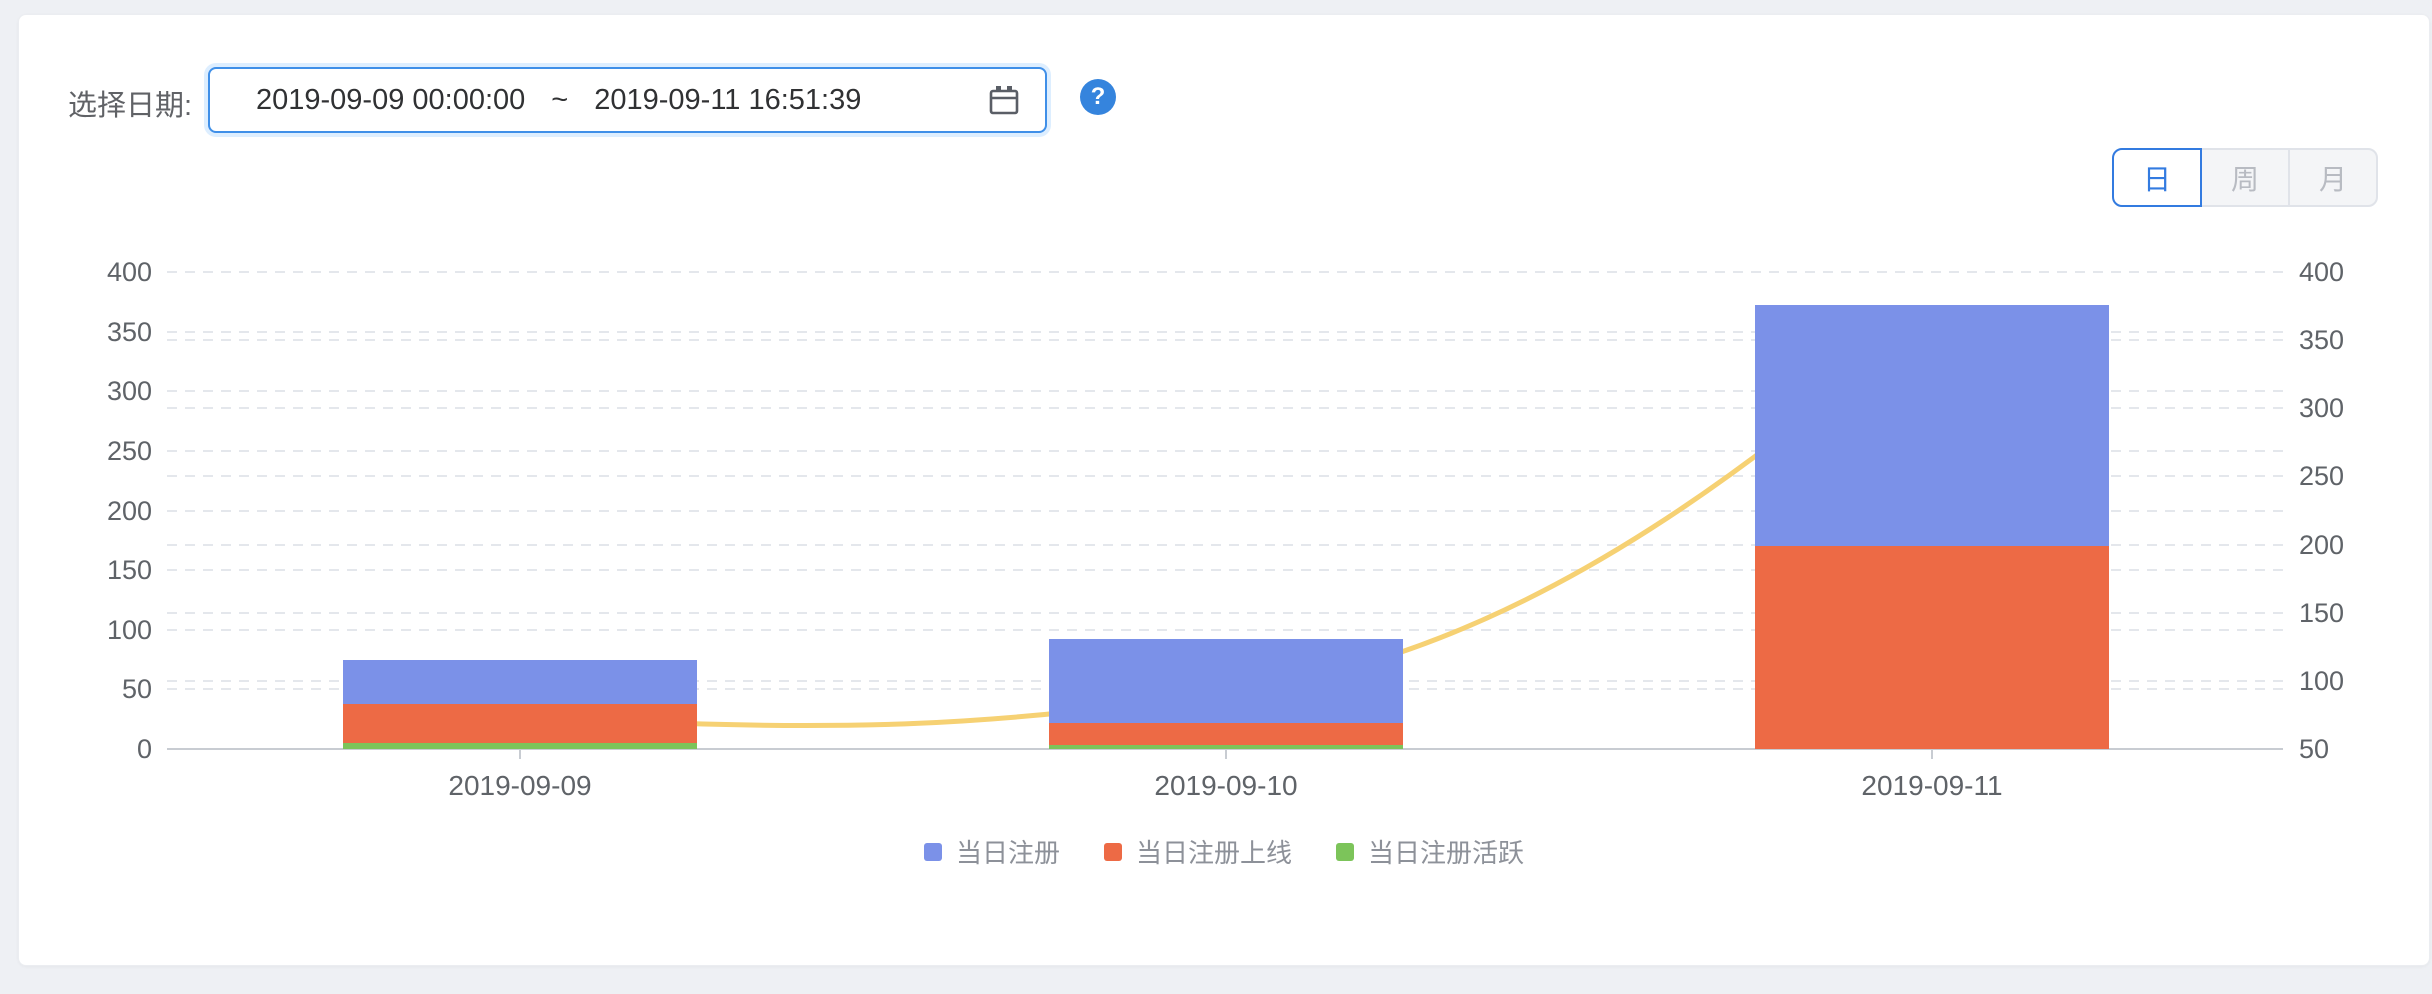 This screenshot has width=2432, height=994. I want to click on y-axis-label-right: 200, so click(2322, 544).